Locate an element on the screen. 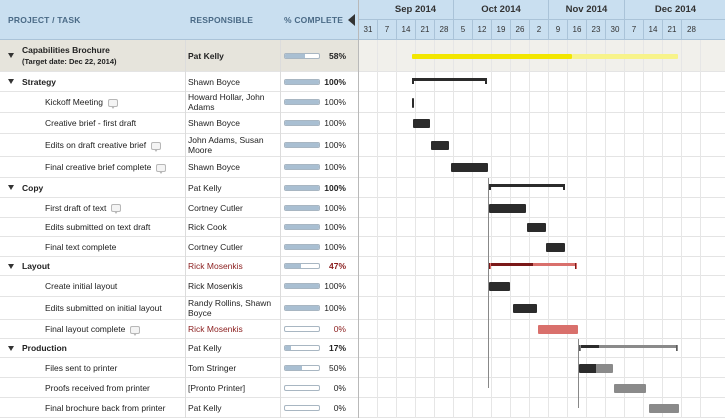  task-cell: Final brochure back from printer is located at coordinates (92, 407).